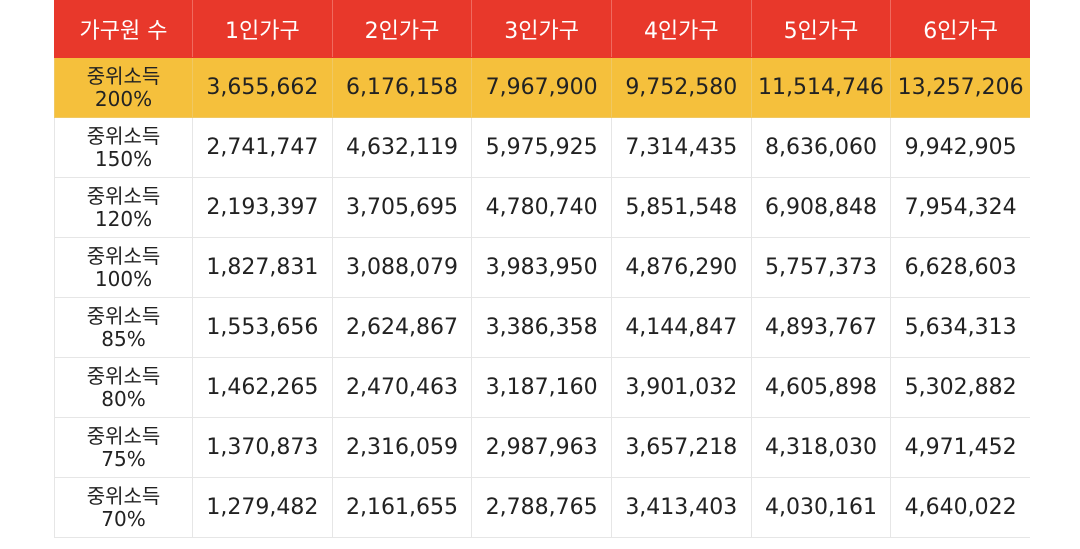 The width and height of the screenshot is (1080, 549). I want to click on table-cell: 2,741,747, so click(262, 147).